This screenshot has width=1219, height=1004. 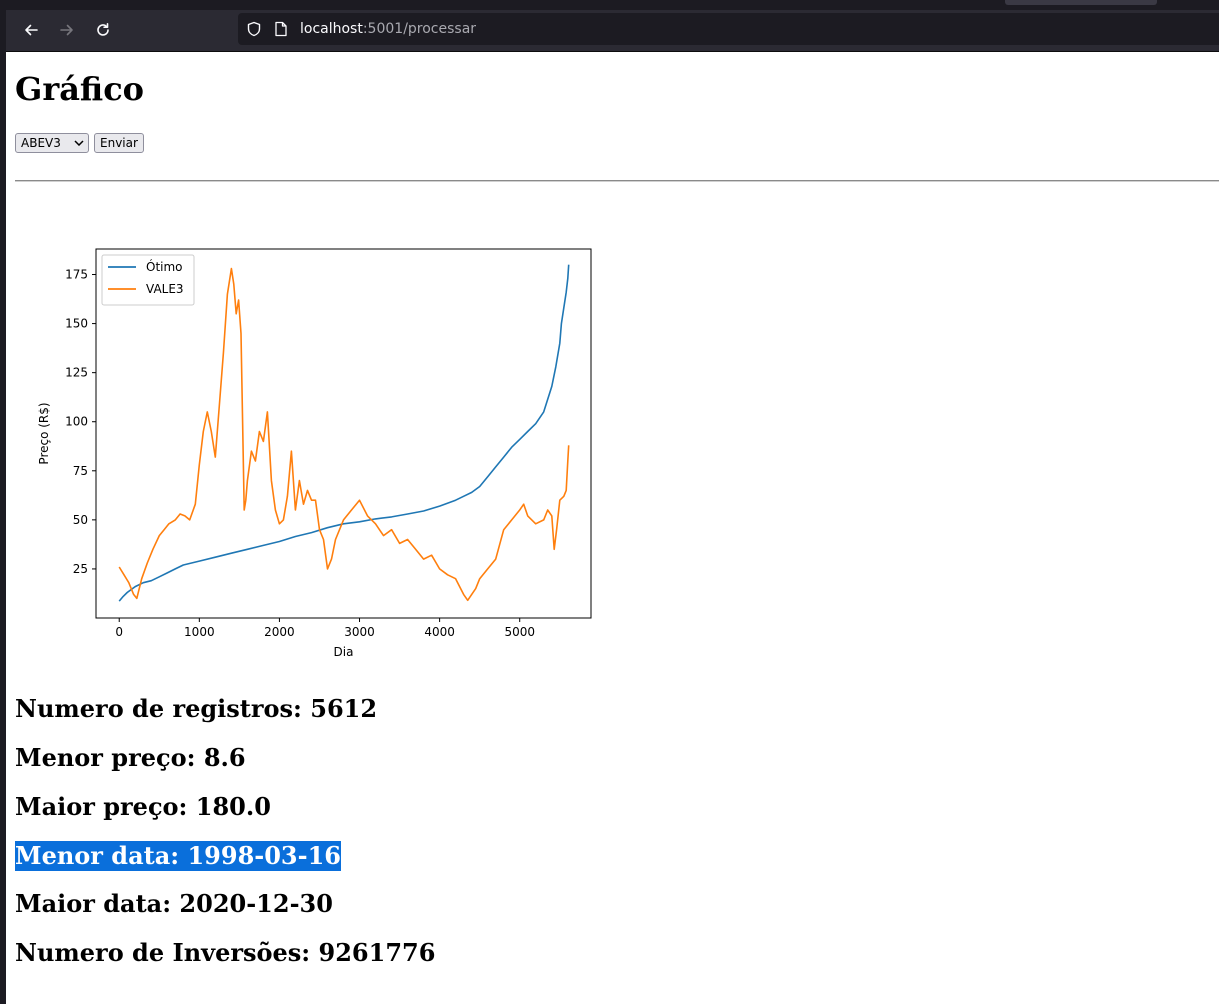 I want to click on page-title: Gráfico, so click(x=80, y=89).